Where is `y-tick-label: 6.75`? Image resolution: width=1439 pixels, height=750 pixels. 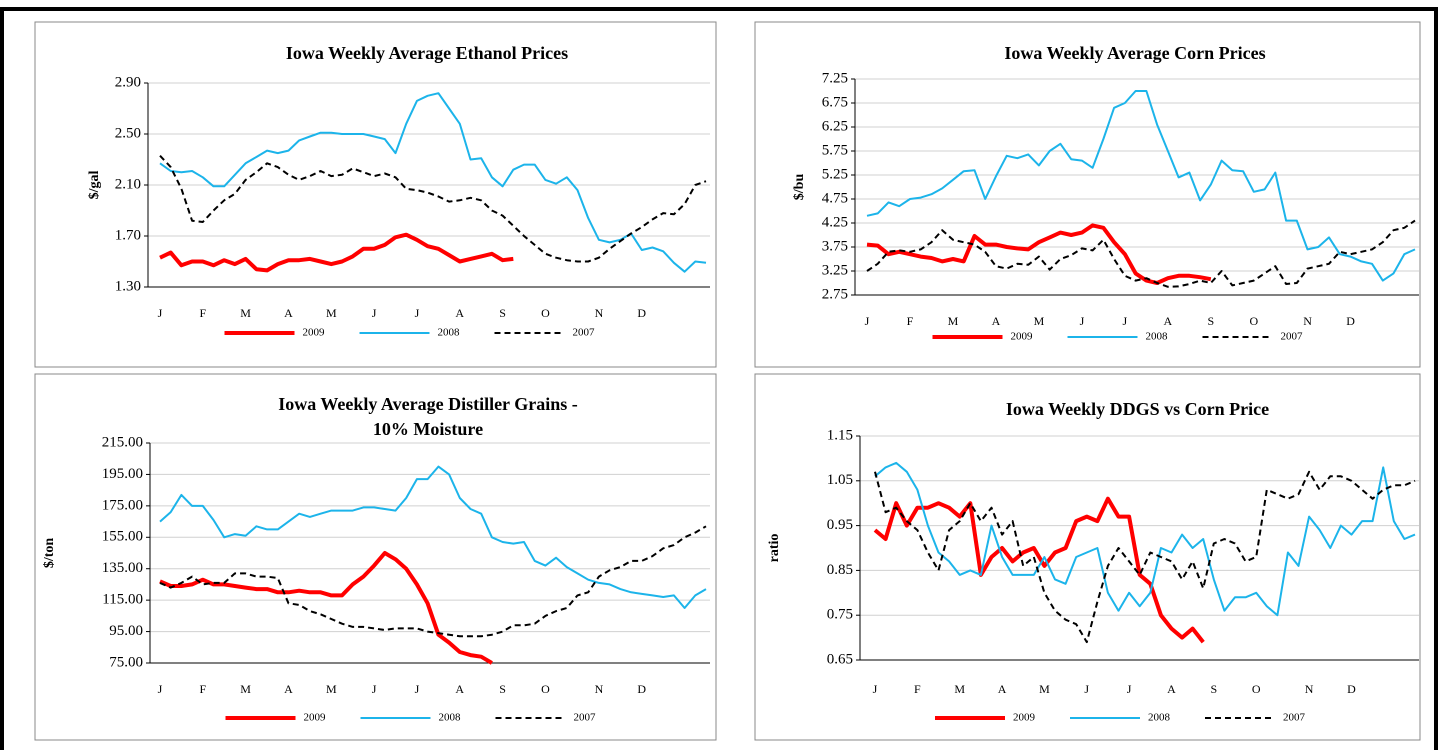
y-tick-label: 6.75 is located at coordinates (835, 102).